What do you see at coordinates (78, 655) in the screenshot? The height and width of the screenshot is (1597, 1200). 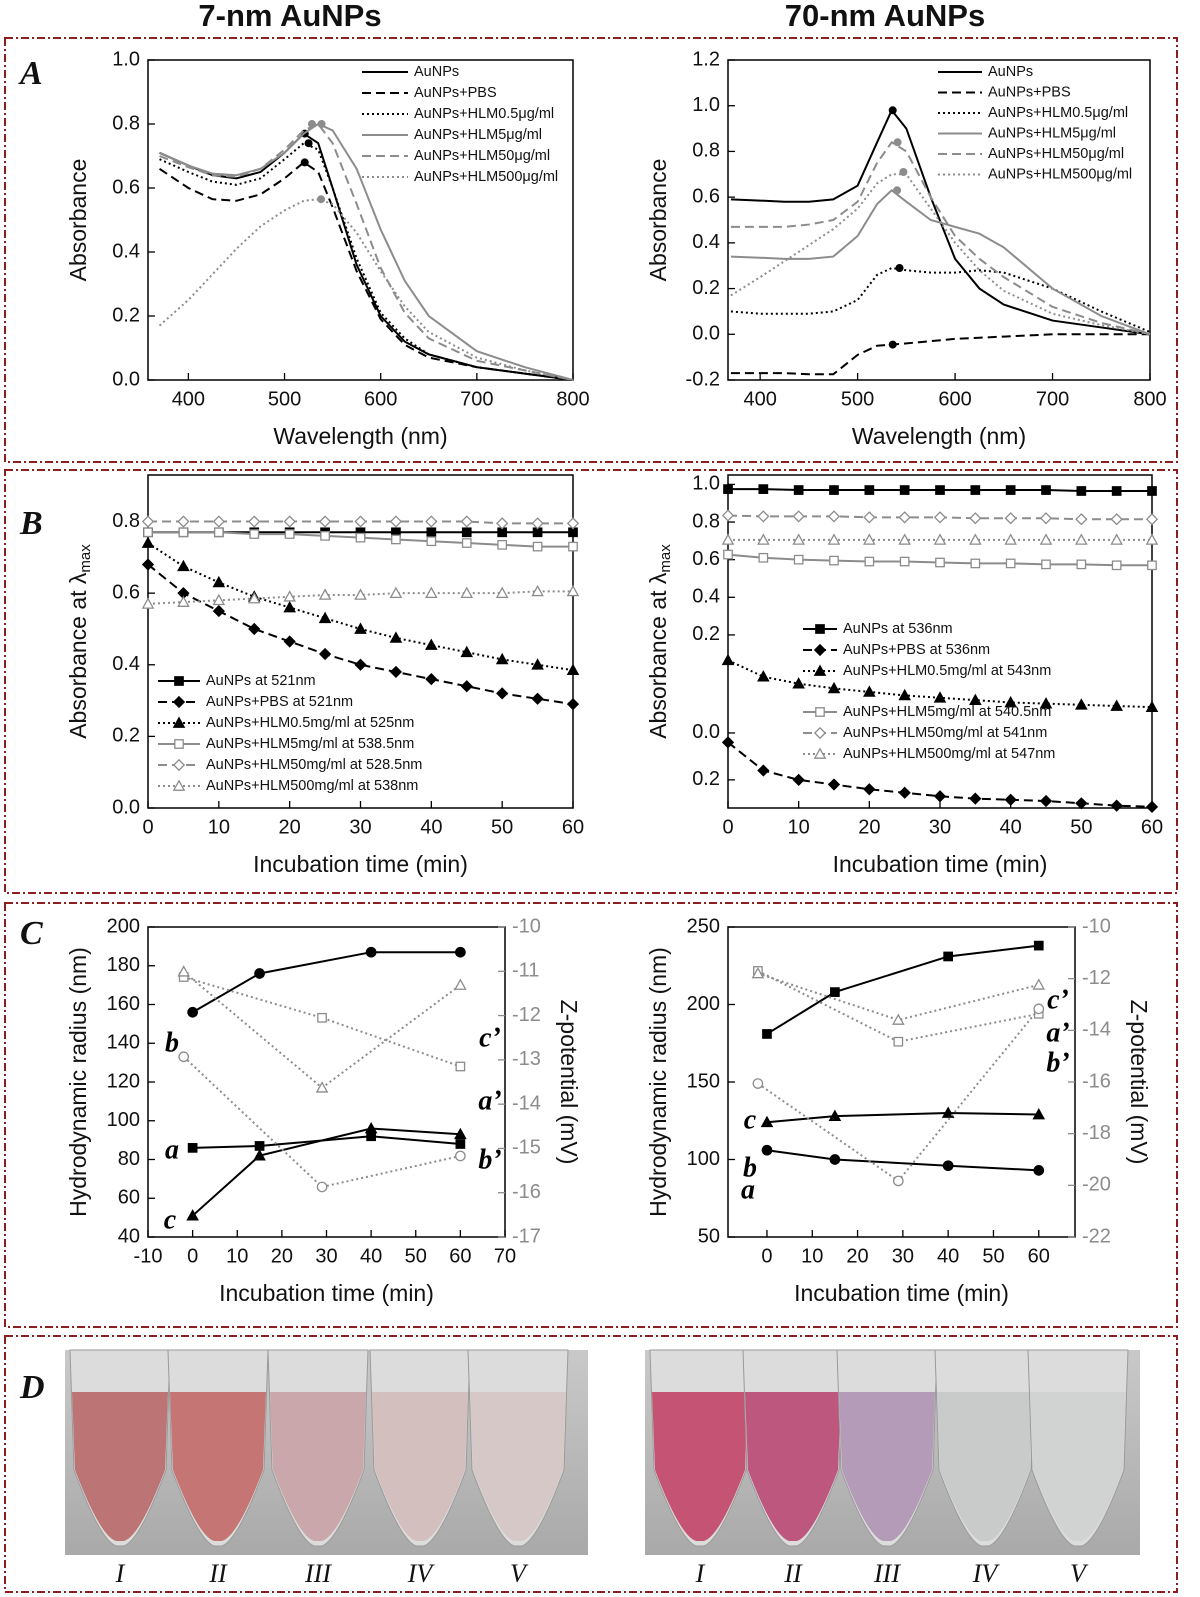 I see `y-axis-title-text: Absorbance at λ` at bounding box center [78, 655].